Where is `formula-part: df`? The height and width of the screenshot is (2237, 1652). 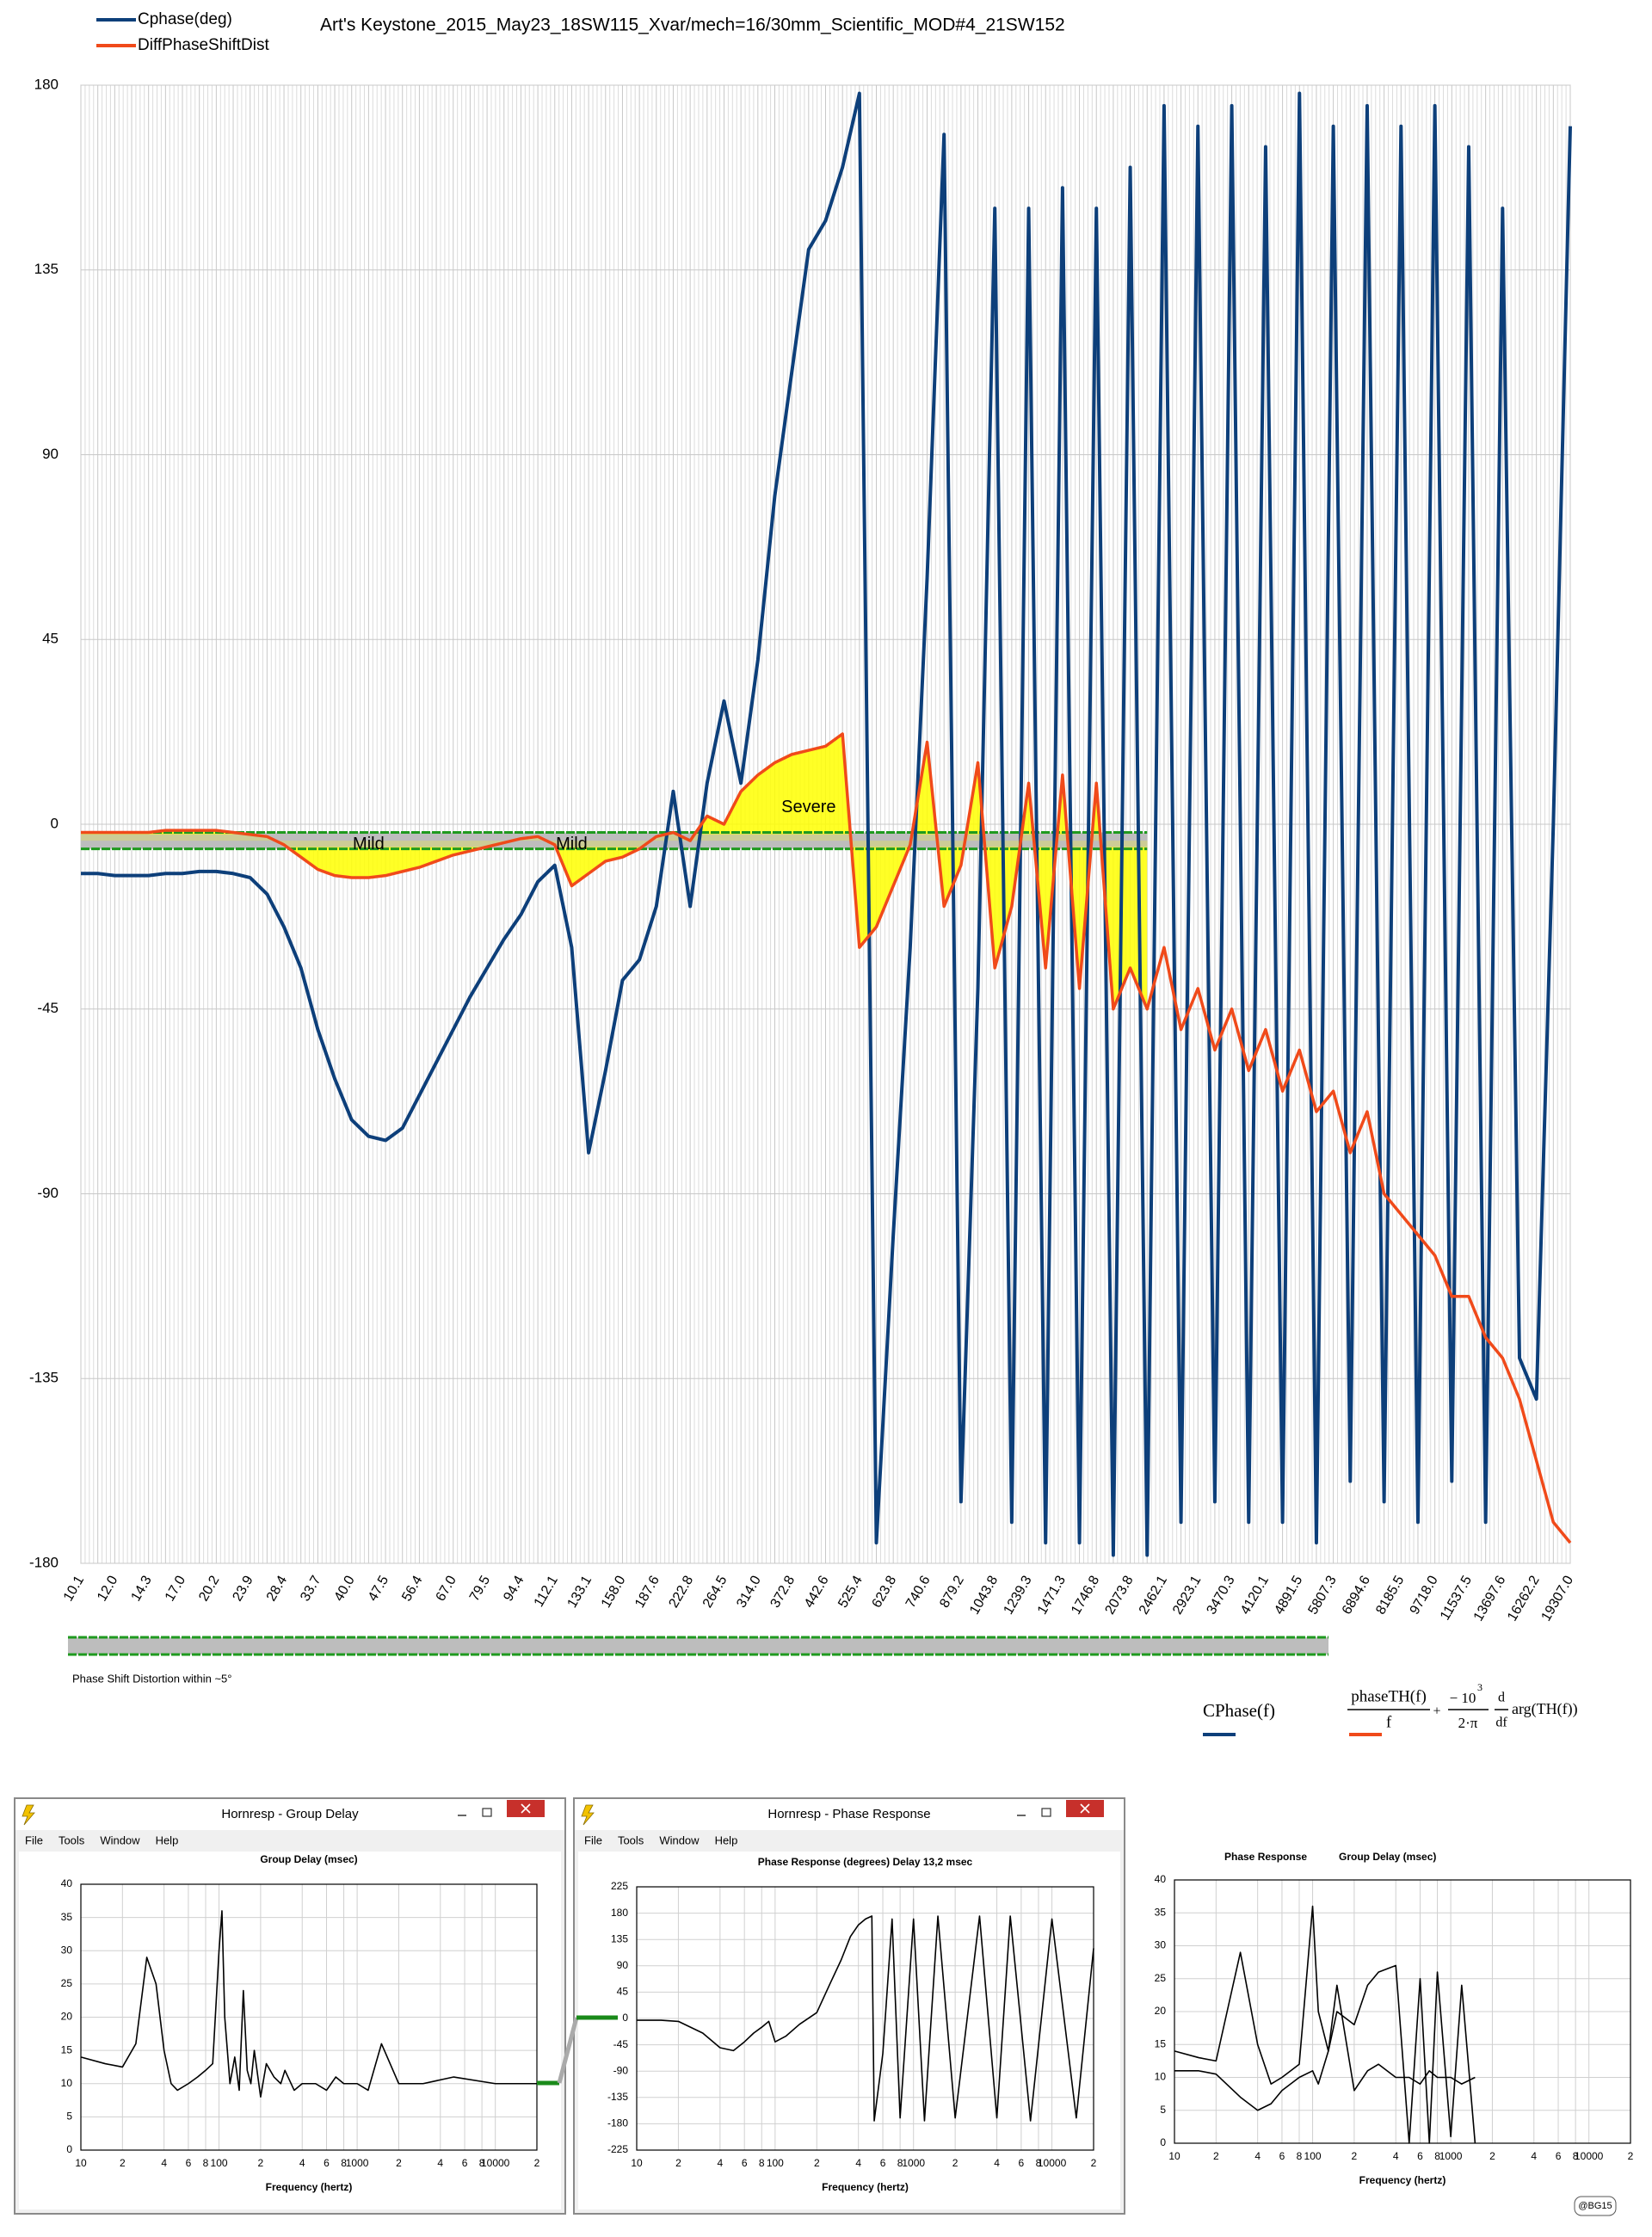 formula-part: df is located at coordinates (1501, 1723).